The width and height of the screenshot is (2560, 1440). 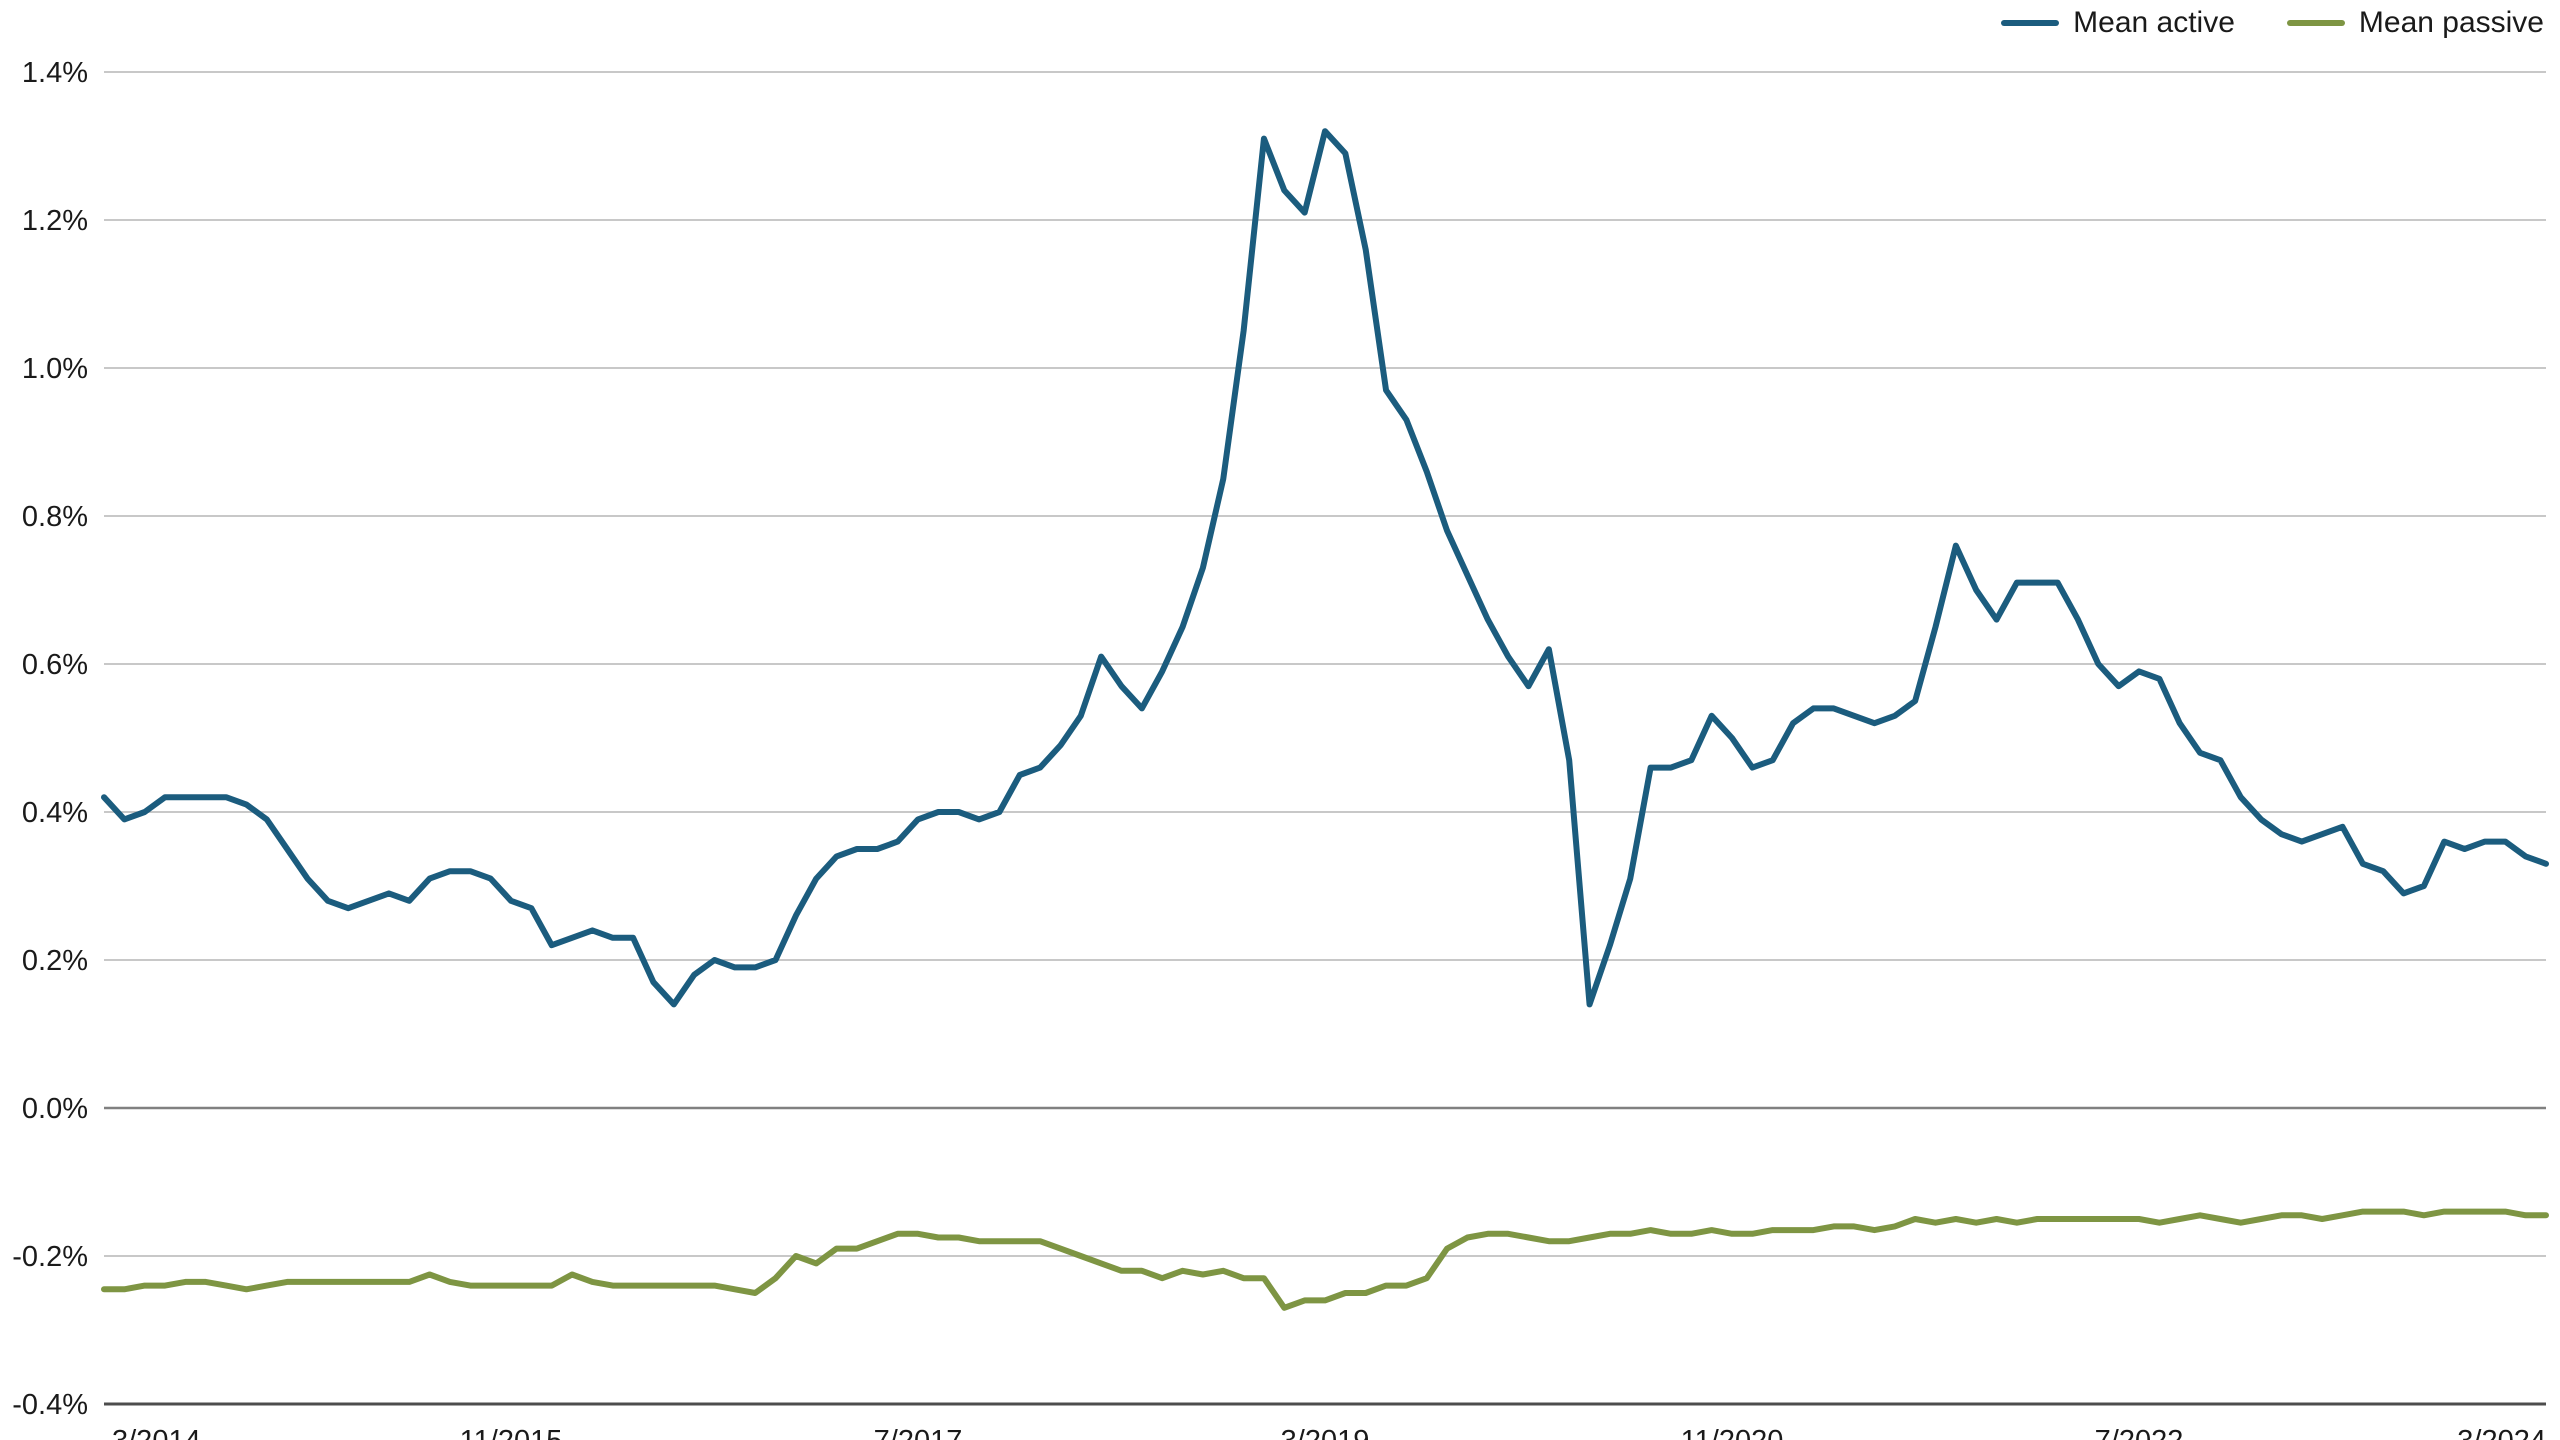 What do you see at coordinates (2501, 1432) in the screenshot?
I see `x-tick-label: 3/2024` at bounding box center [2501, 1432].